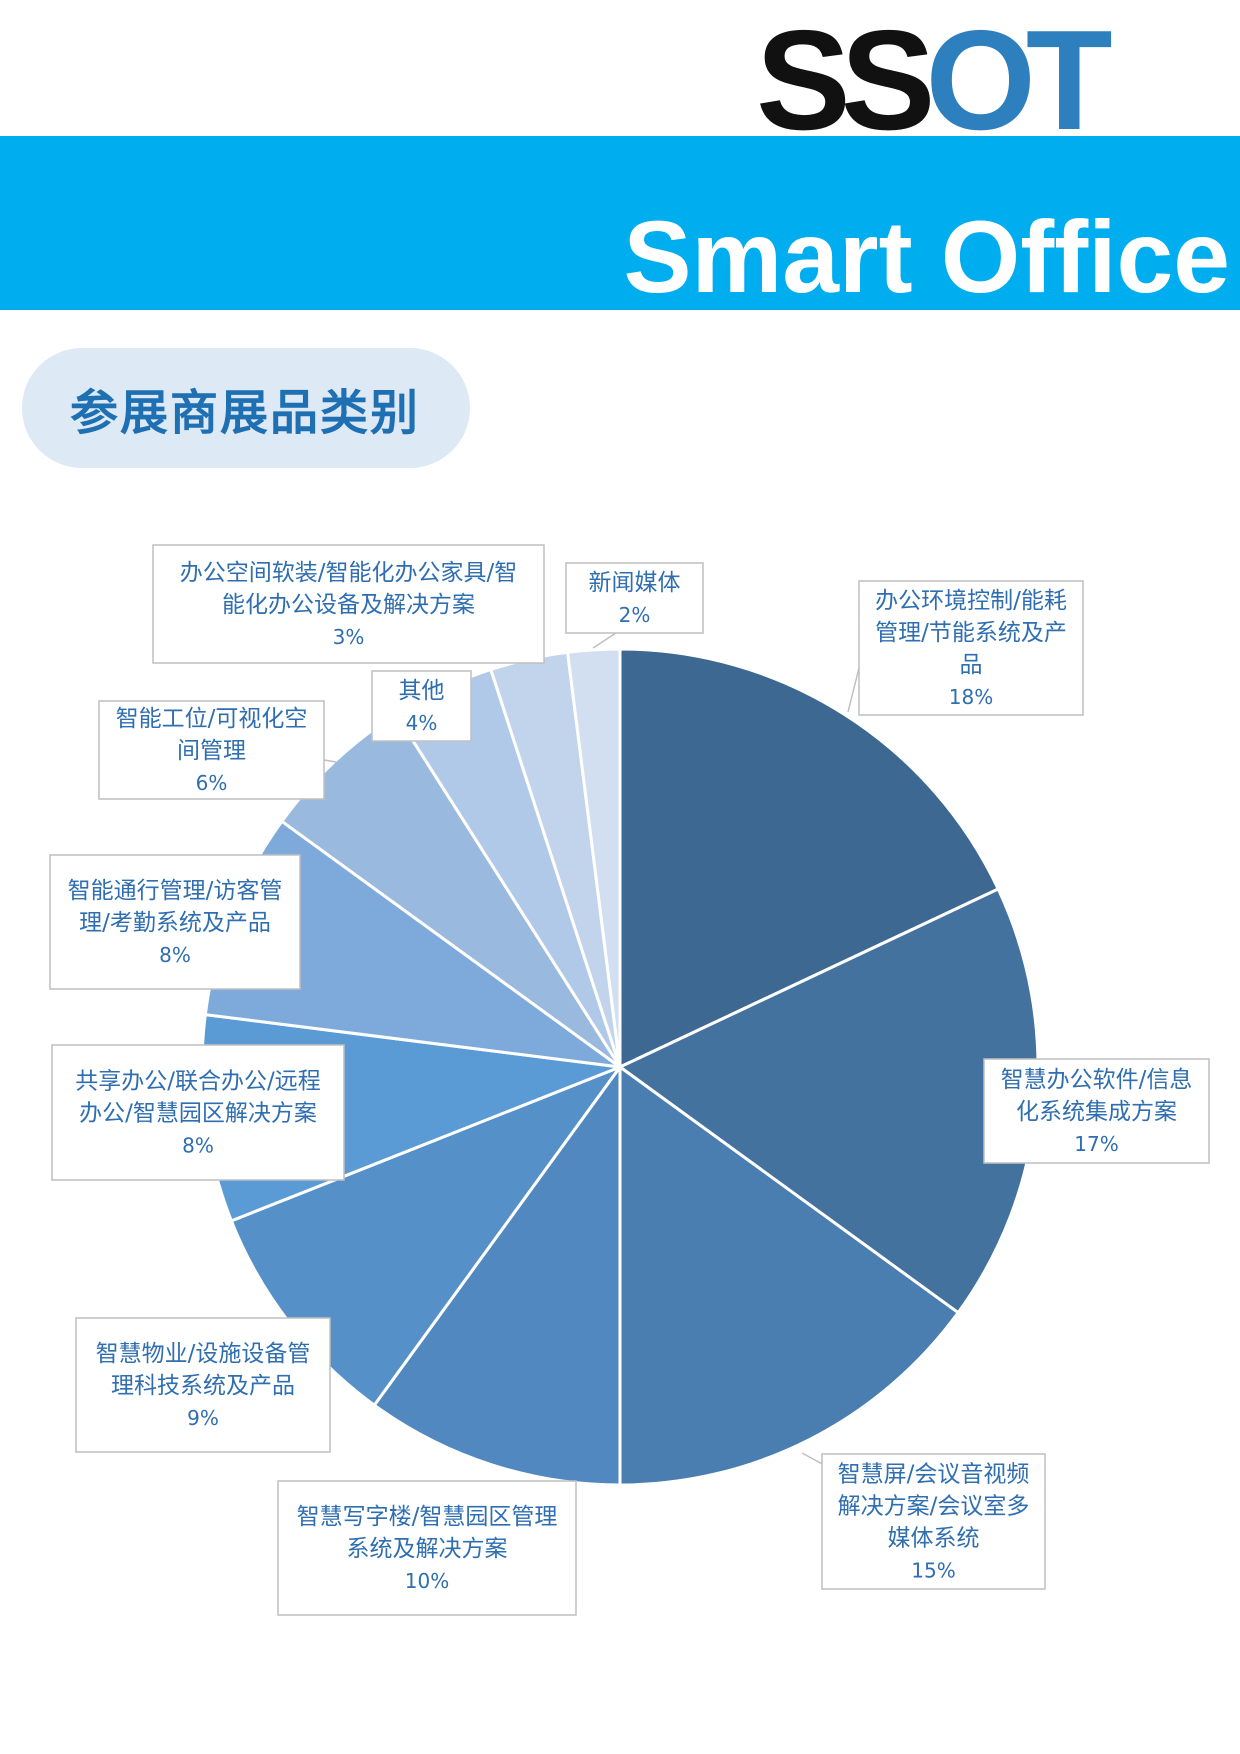  I want to click on data-label-text: 管理/节能系统及产, so click(971, 633).